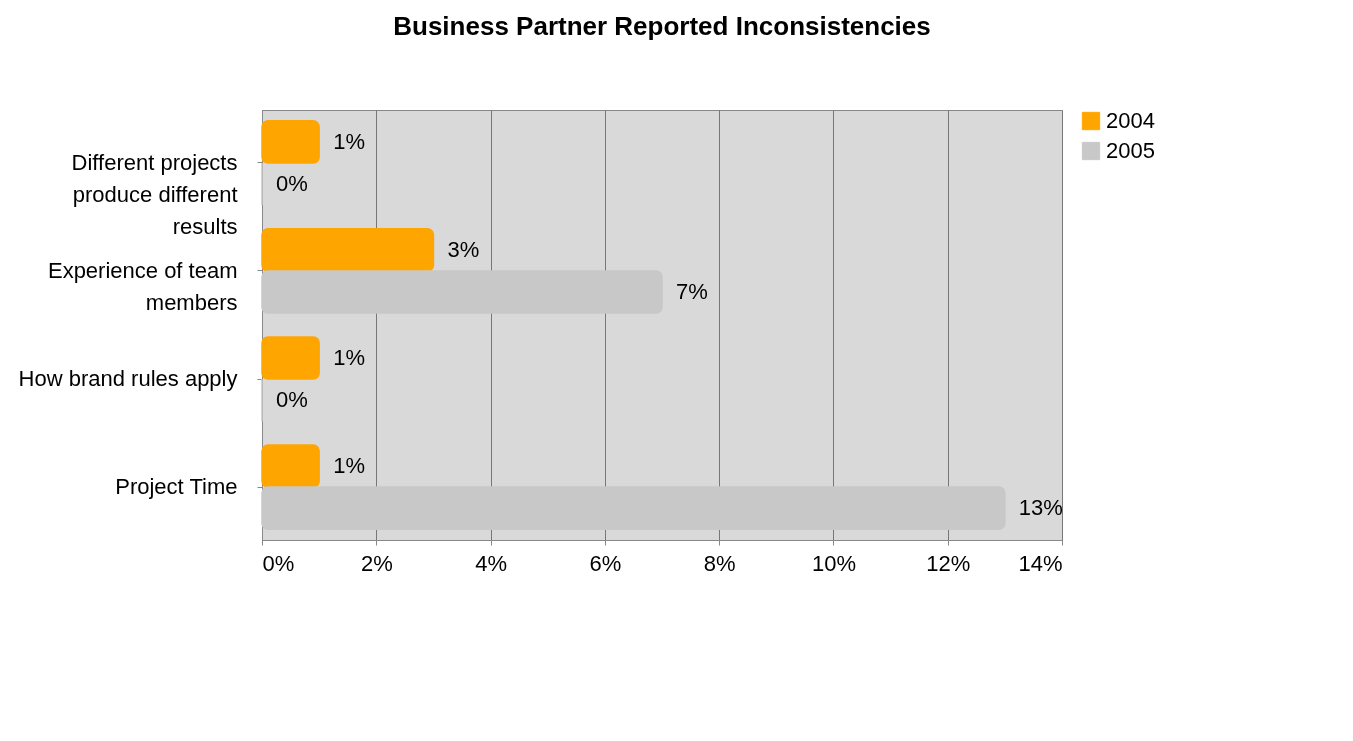 The width and height of the screenshot is (1353, 741). I want to click on x-tick-label: 4%, so click(491, 563).